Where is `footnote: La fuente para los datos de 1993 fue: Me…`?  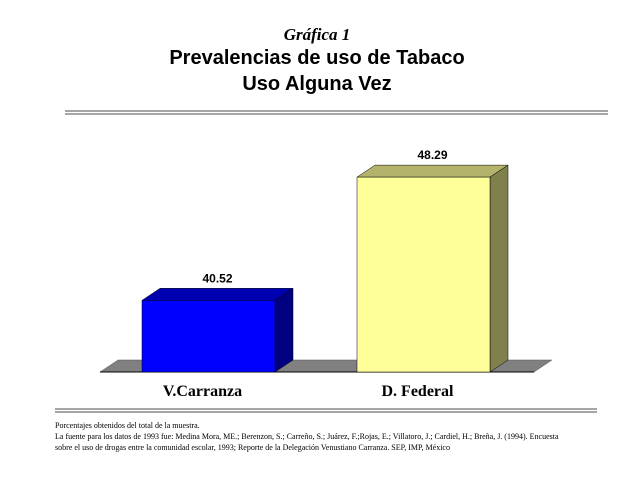 footnote: La fuente para los datos de 1993 fue: Me… is located at coordinates (307, 436).